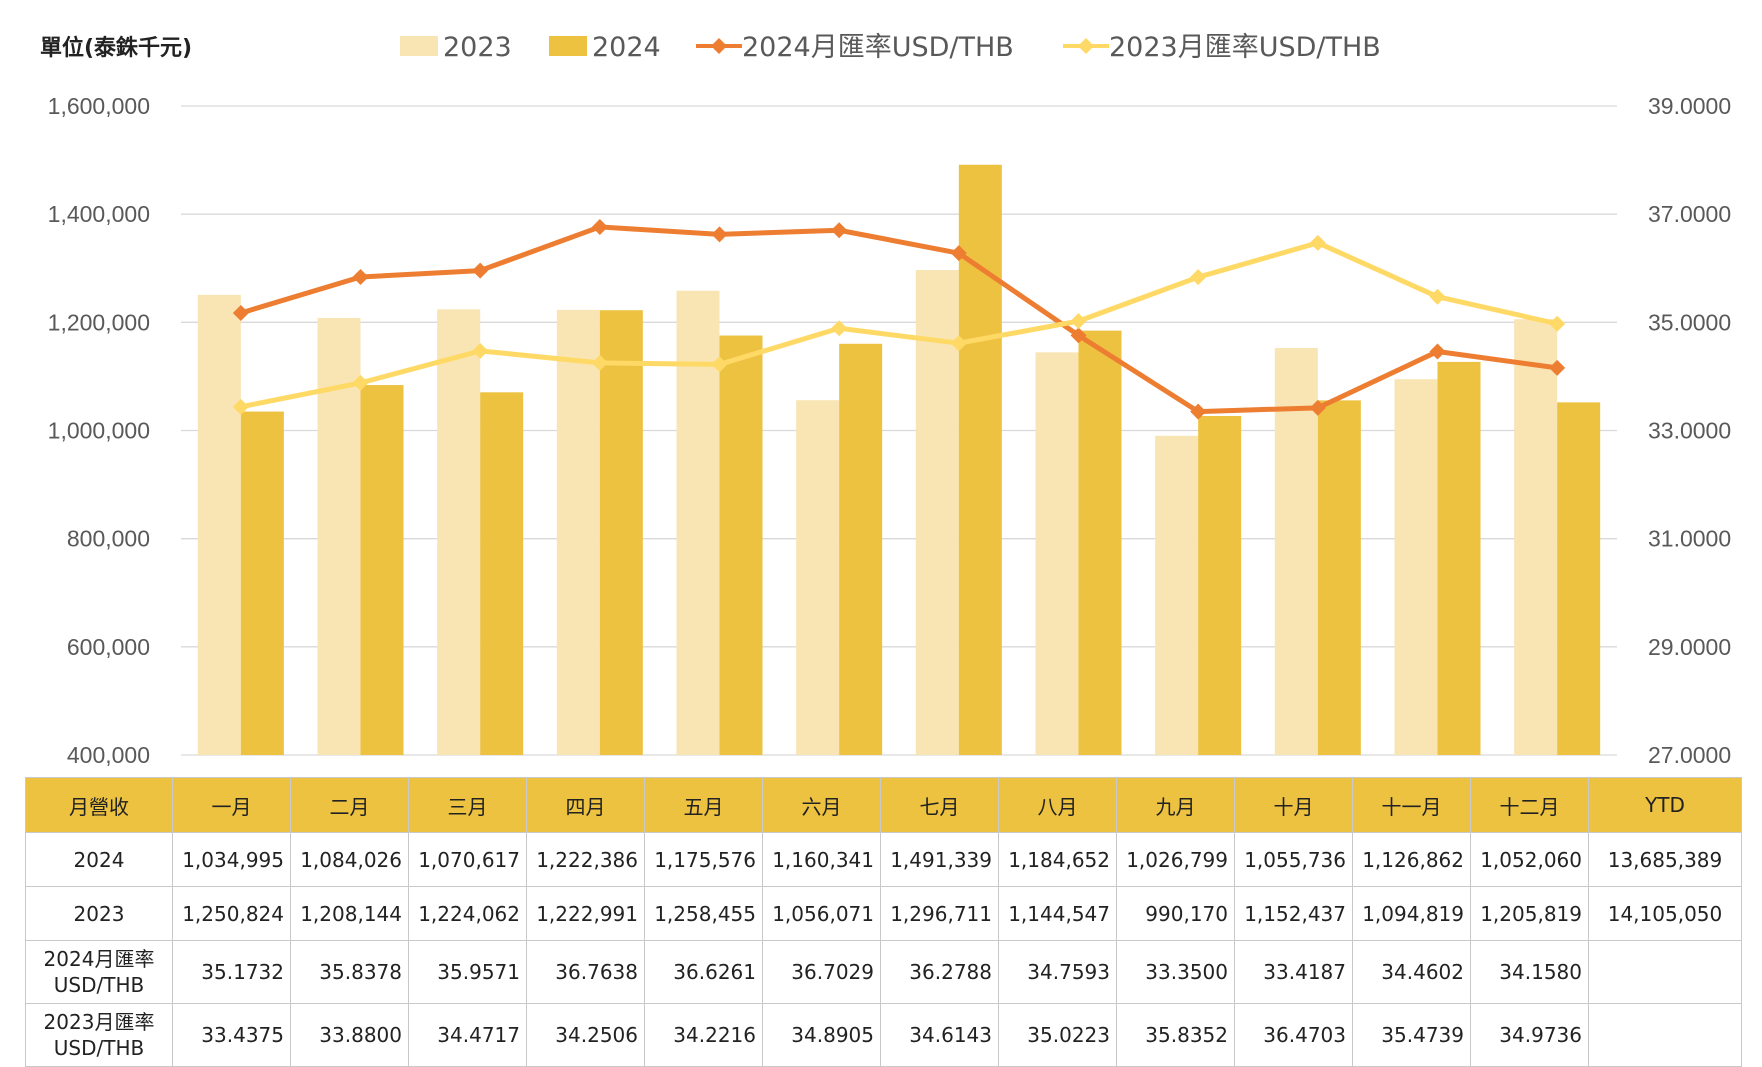 This screenshot has height=1067, width=1762. Describe the element at coordinates (1536, 537) in the screenshot. I see `bar-2023-十二月` at that location.